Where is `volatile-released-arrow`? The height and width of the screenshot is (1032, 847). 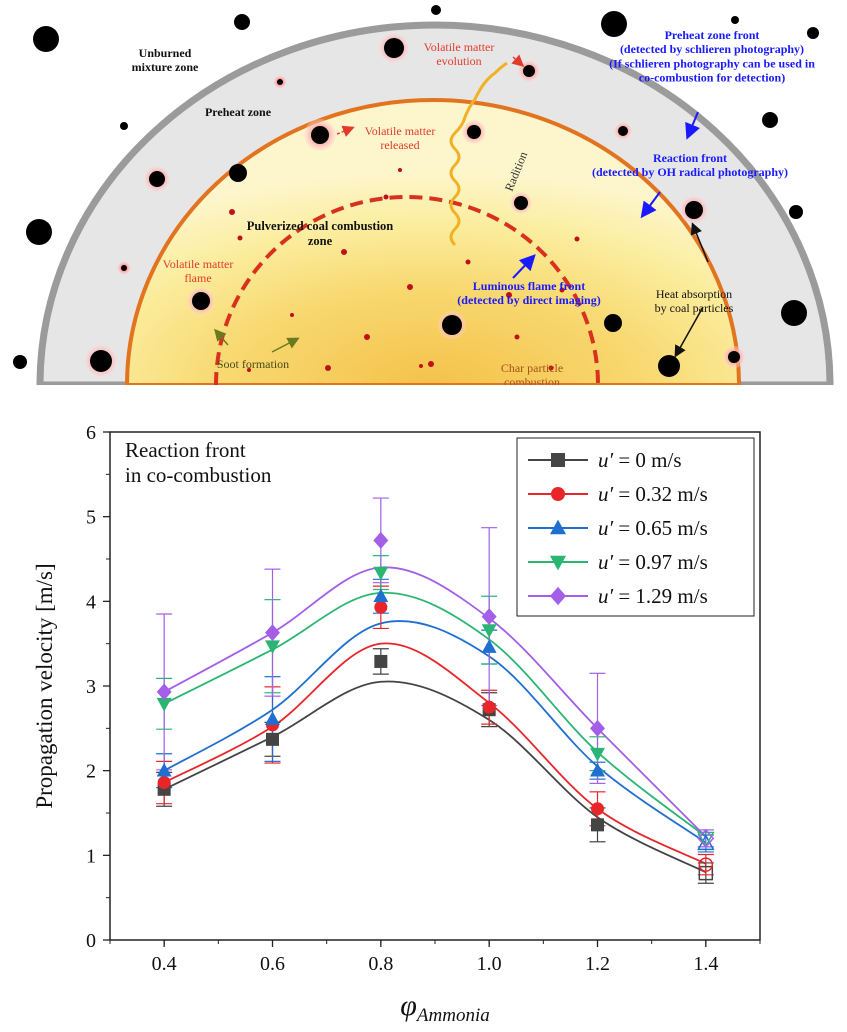
volatile-released-arrow is located at coordinates (345, 131).